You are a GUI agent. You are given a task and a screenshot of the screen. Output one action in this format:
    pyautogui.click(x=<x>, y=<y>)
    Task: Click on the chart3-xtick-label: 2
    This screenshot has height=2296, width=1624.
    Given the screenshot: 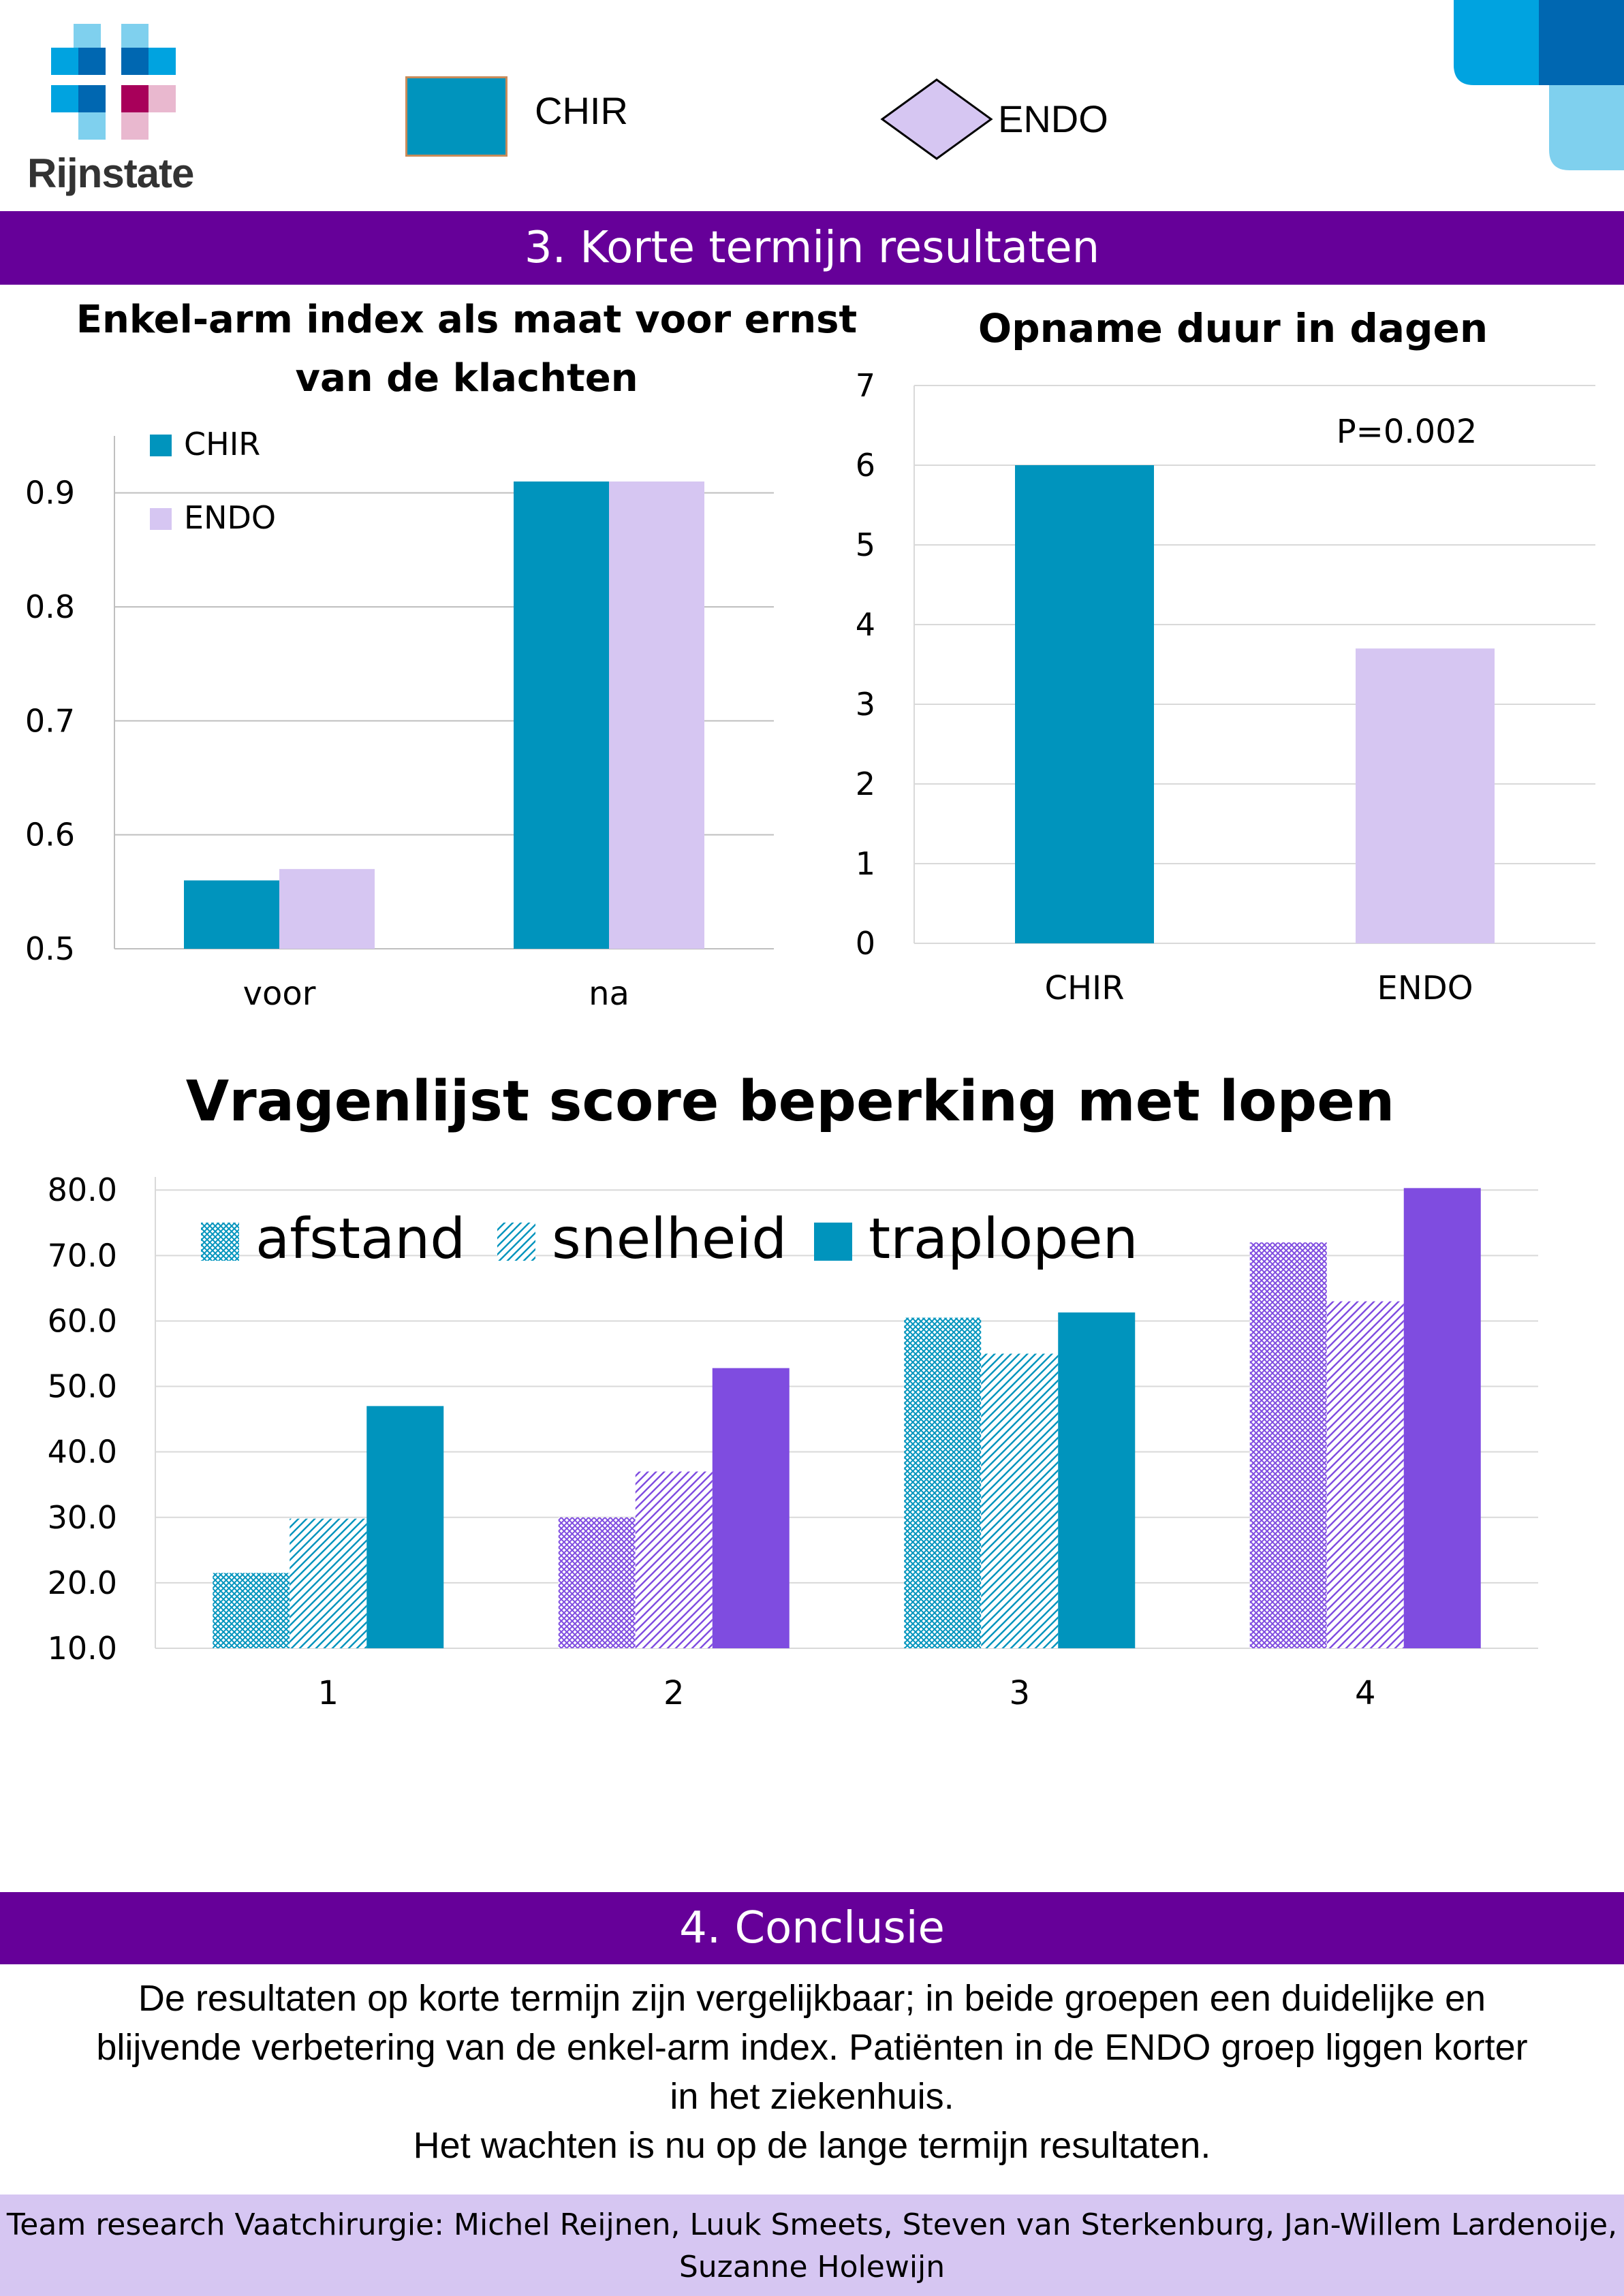 What is the action you would take?
    pyautogui.click(x=674, y=1693)
    